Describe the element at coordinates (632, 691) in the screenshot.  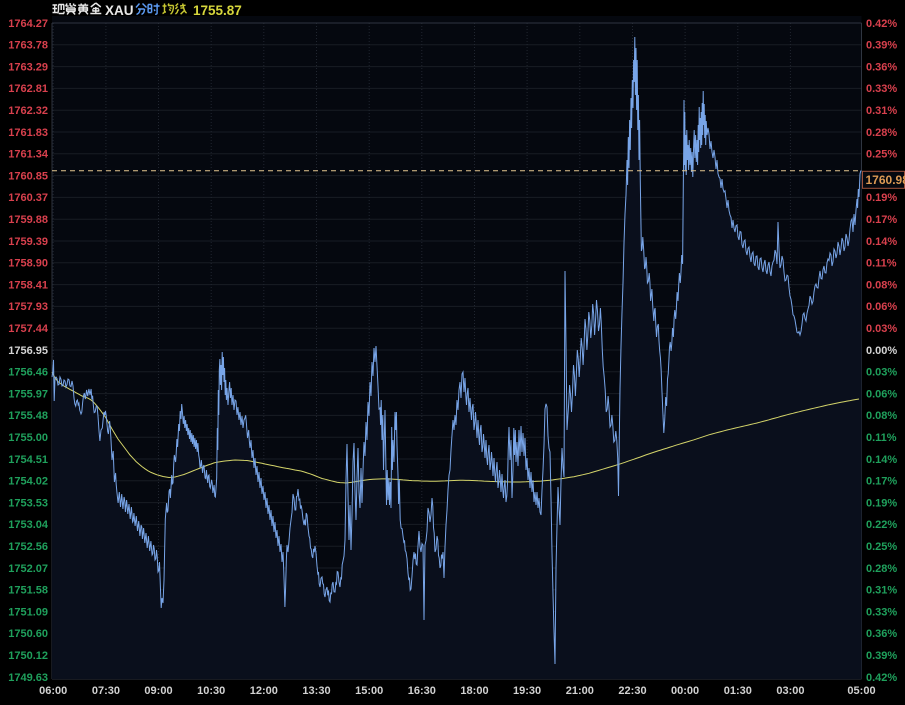
I see `svg-text: 22:30` at that location.